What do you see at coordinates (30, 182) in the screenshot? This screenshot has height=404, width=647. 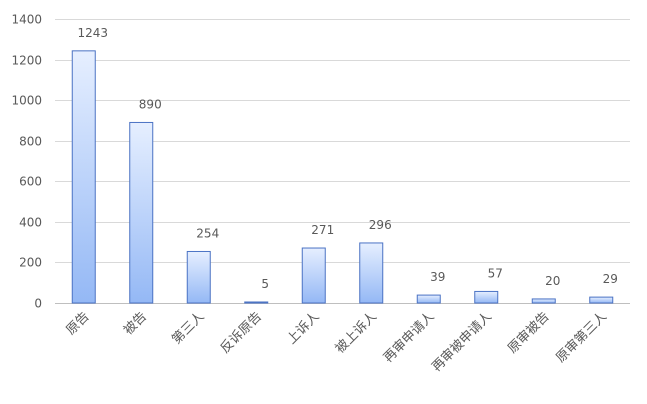 I see `y-tick-label: 600` at bounding box center [30, 182].